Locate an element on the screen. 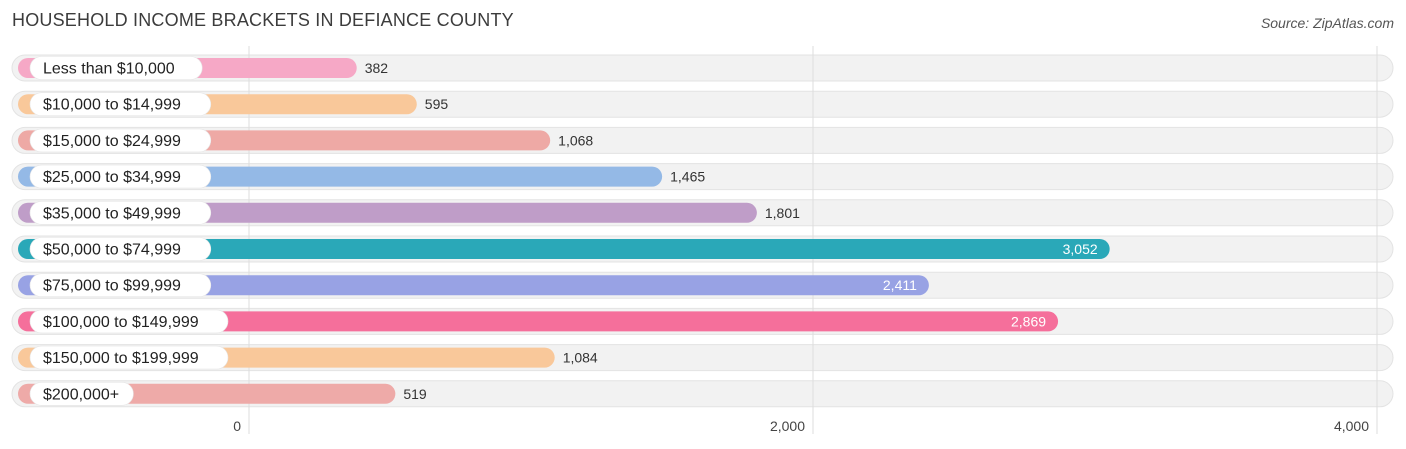  value-label: 382 is located at coordinates (377, 68).